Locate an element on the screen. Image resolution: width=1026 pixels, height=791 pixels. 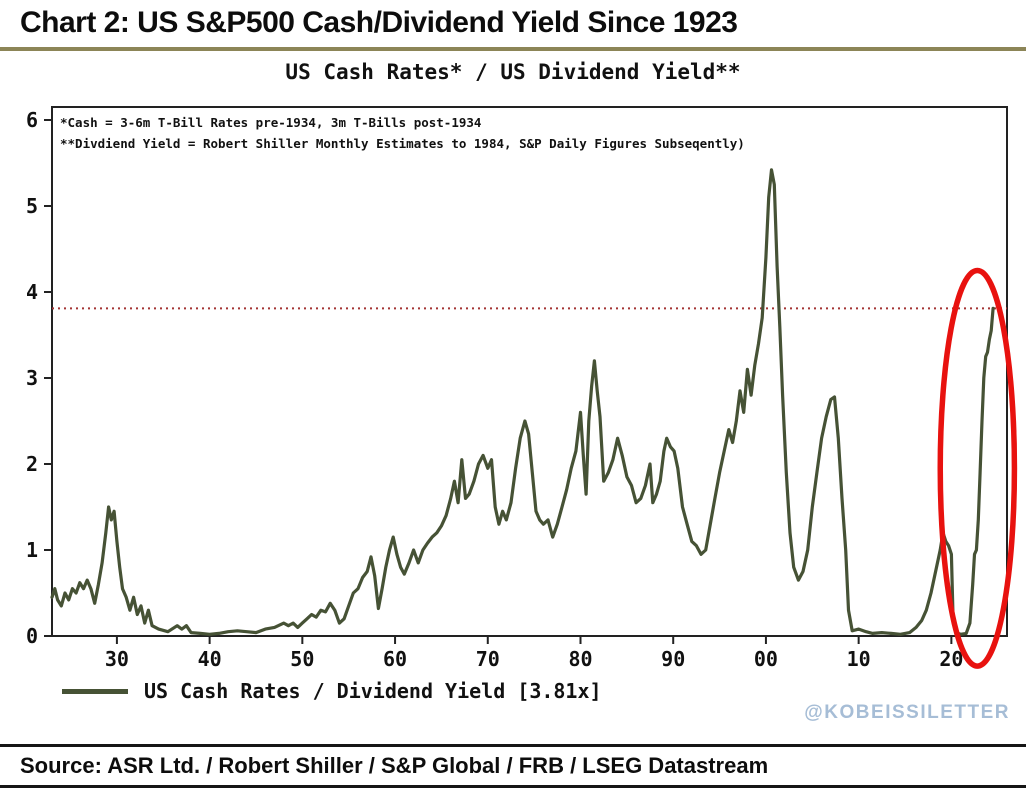
title-underline is located at coordinates (513, 49).